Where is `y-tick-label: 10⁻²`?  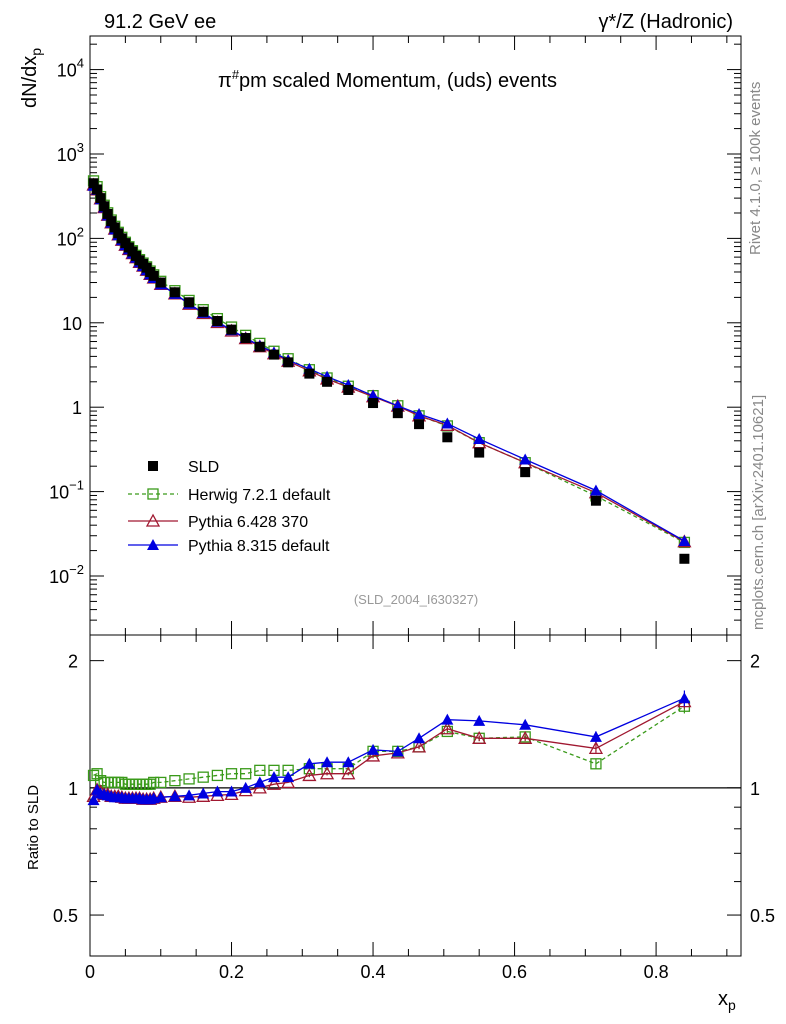 y-tick-label: 10⁻² is located at coordinates (66, 574).